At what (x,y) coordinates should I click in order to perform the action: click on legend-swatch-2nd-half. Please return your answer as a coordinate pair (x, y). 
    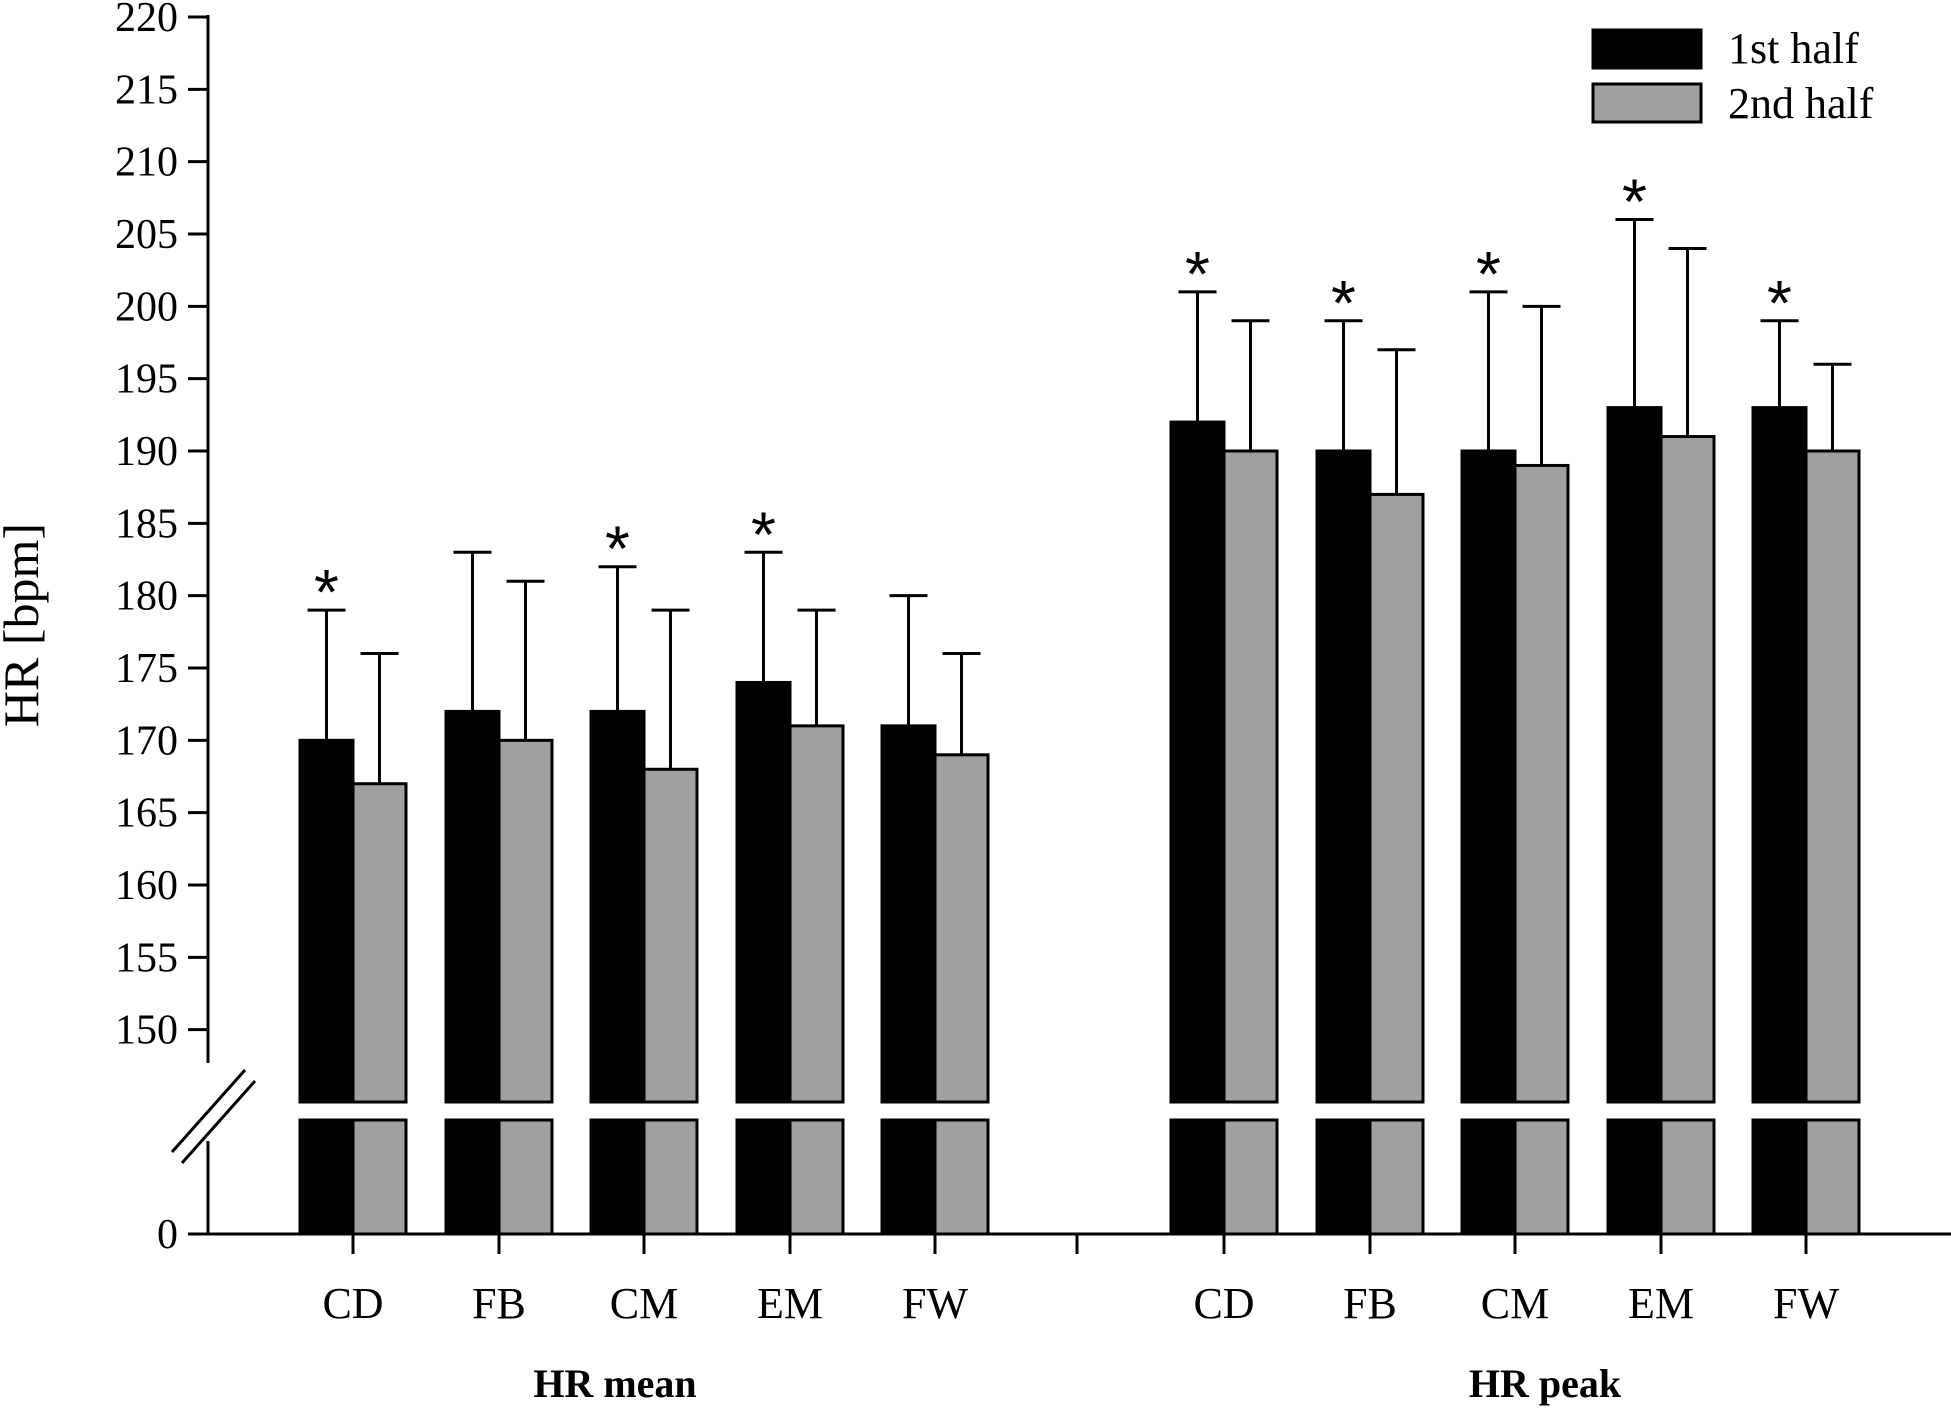
    Looking at the image, I should click on (1647, 103).